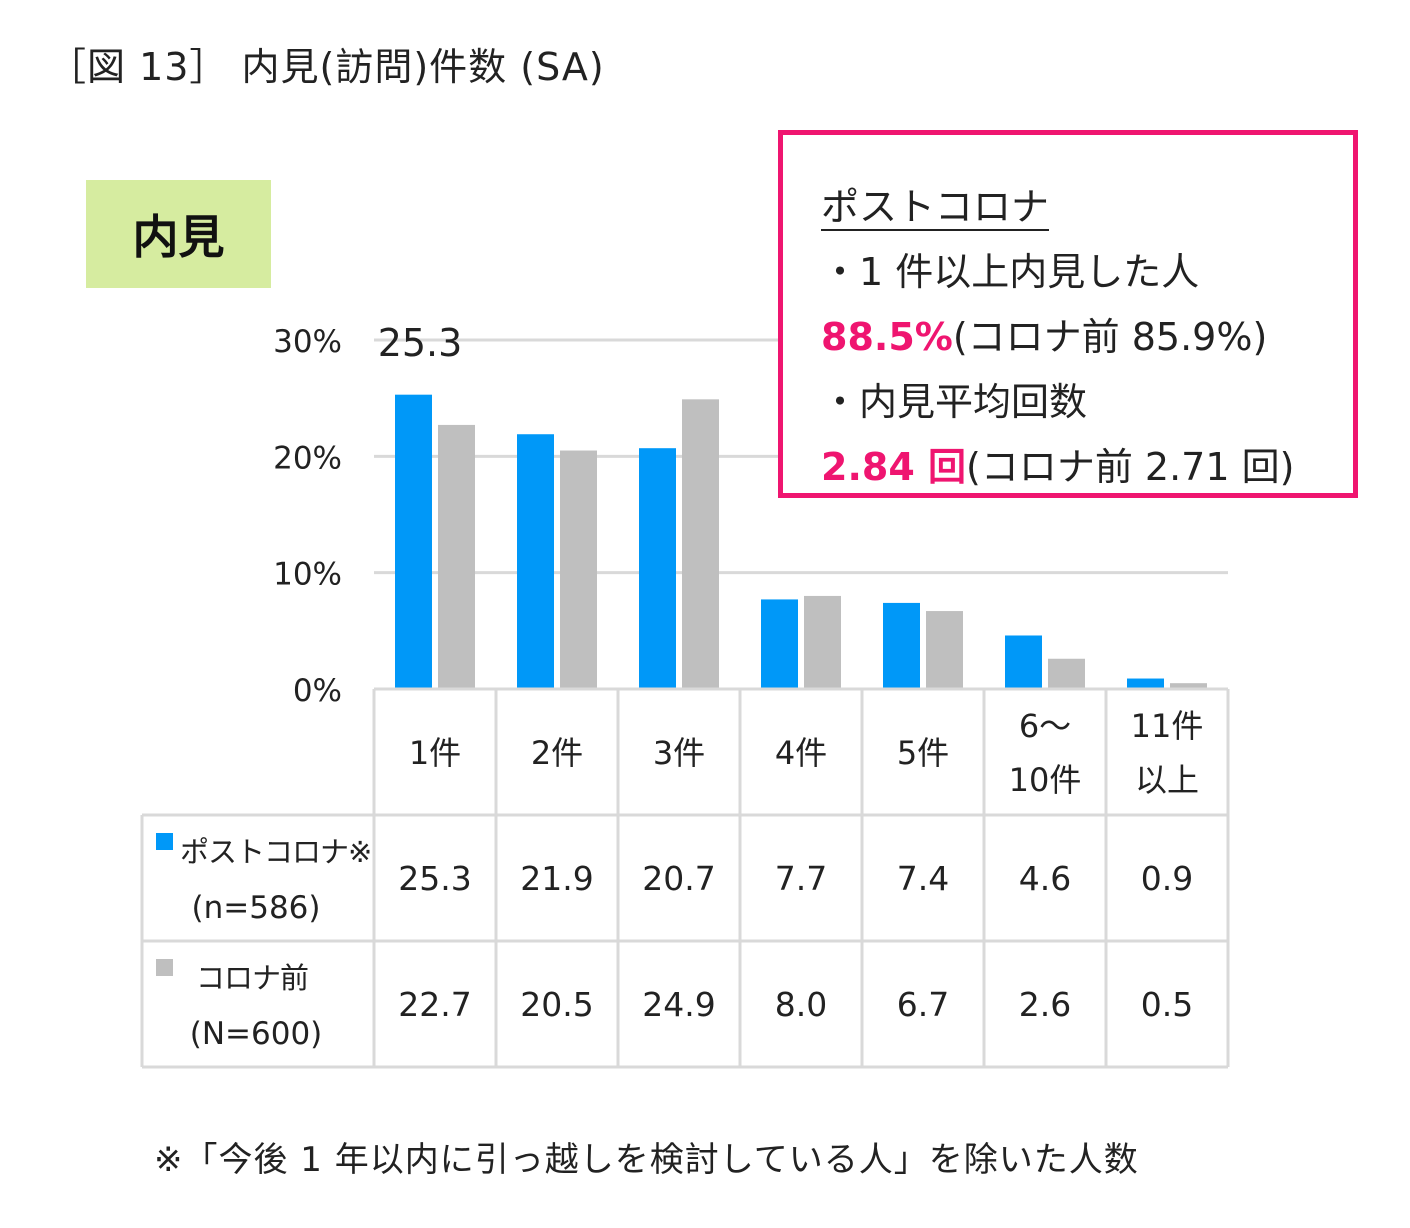  Describe the element at coordinates (801, 1004) in the screenshot. I see `table-cell-value: 8.0` at that location.